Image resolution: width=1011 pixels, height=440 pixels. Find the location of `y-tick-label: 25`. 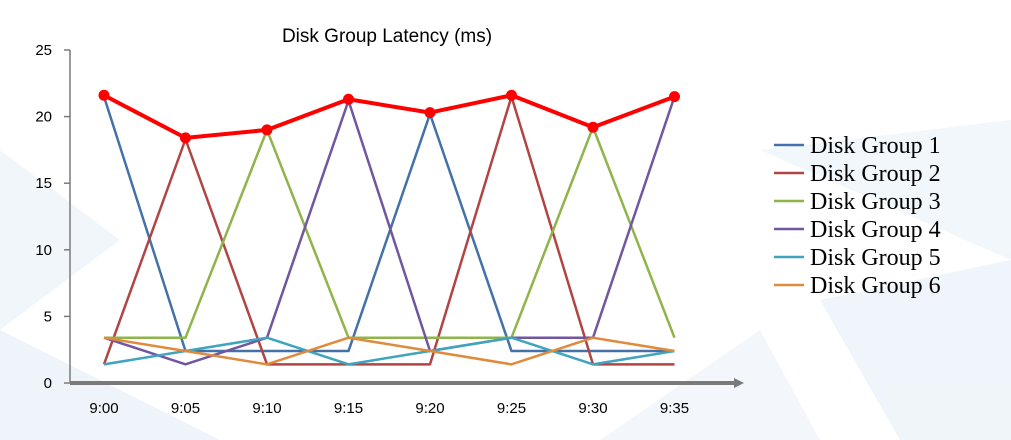

y-tick-label: 25 is located at coordinates (43, 50).